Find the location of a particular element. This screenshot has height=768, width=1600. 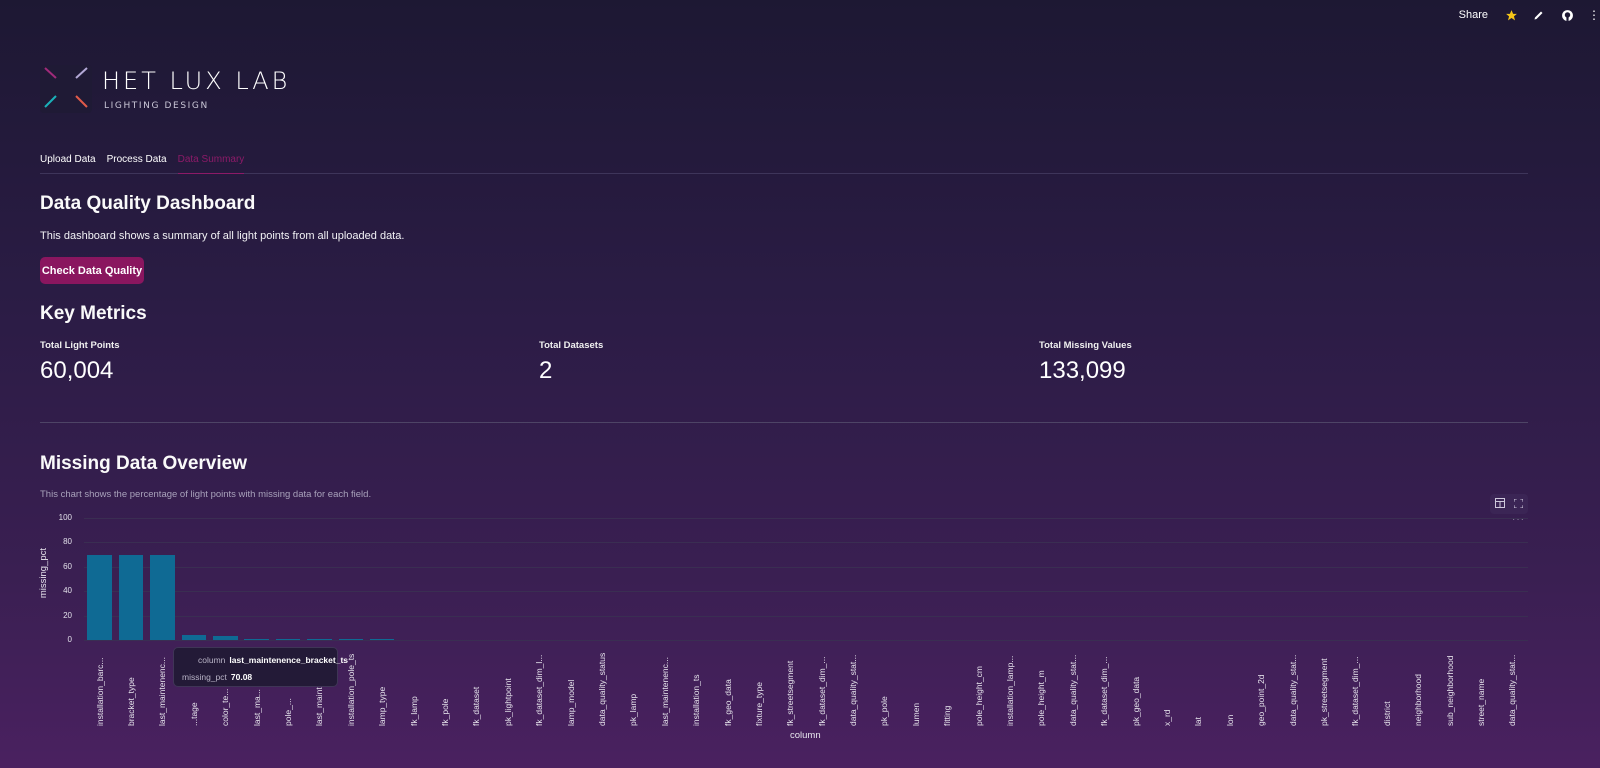

y-tick-label: 0 is located at coordinates (69, 639).